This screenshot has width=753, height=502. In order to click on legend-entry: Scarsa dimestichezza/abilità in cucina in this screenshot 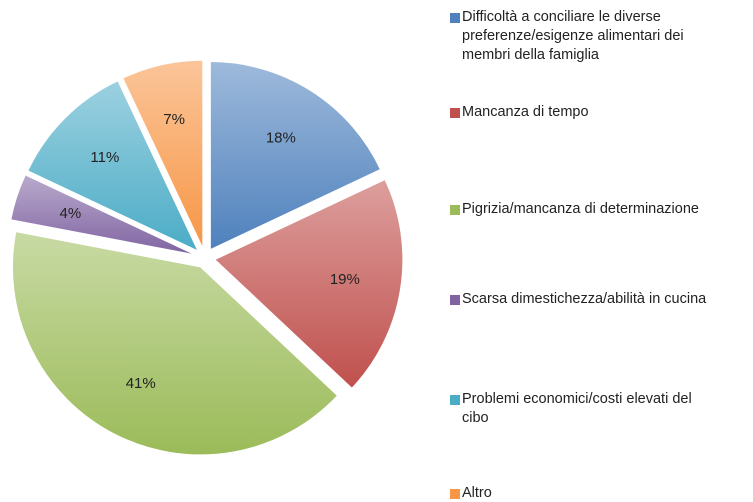, I will do `click(581, 299)`.